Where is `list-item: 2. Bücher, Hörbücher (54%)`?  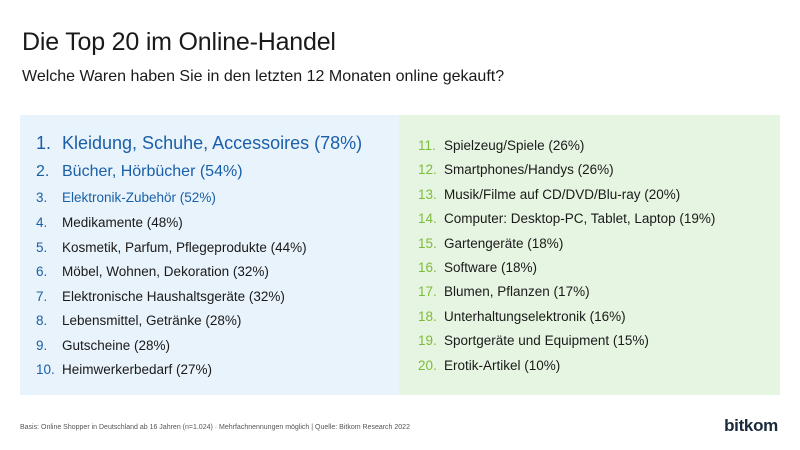
list-item: 2. Bücher, Hörbücher (54%) is located at coordinates (216, 171).